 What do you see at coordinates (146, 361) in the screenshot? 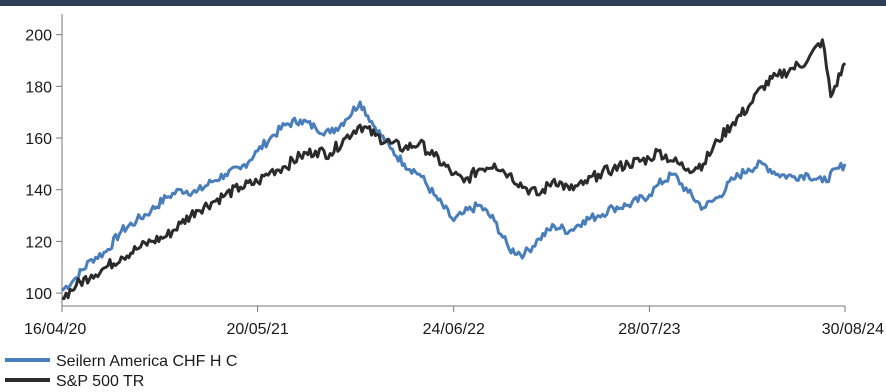
I see `legend-label: Seilern America CHF H C` at bounding box center [146, 361].